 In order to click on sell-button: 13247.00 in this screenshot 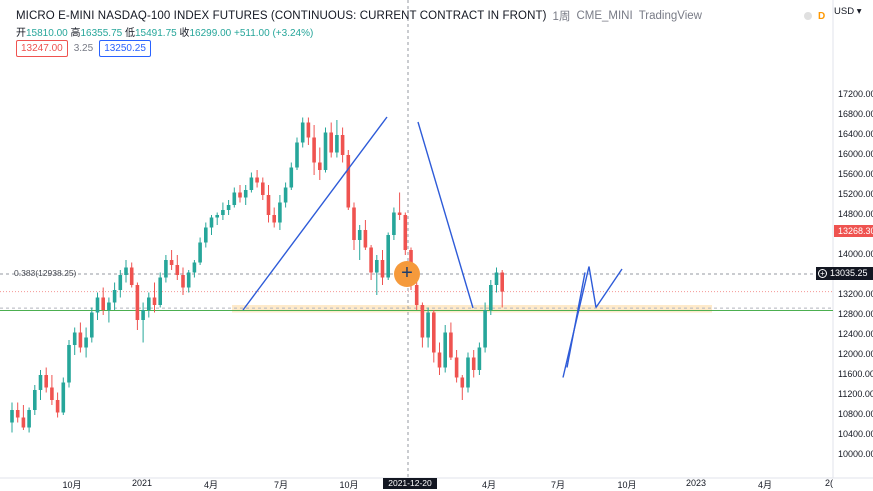, I will do `click(42, 48)`.